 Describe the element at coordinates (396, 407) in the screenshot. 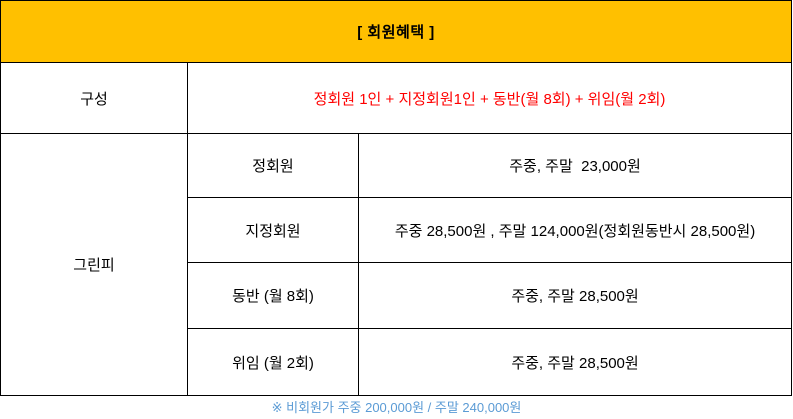

I see `non-member-price-note: ※ 비회원가 주중 200,000원 / 주말 240,000원` at that location.